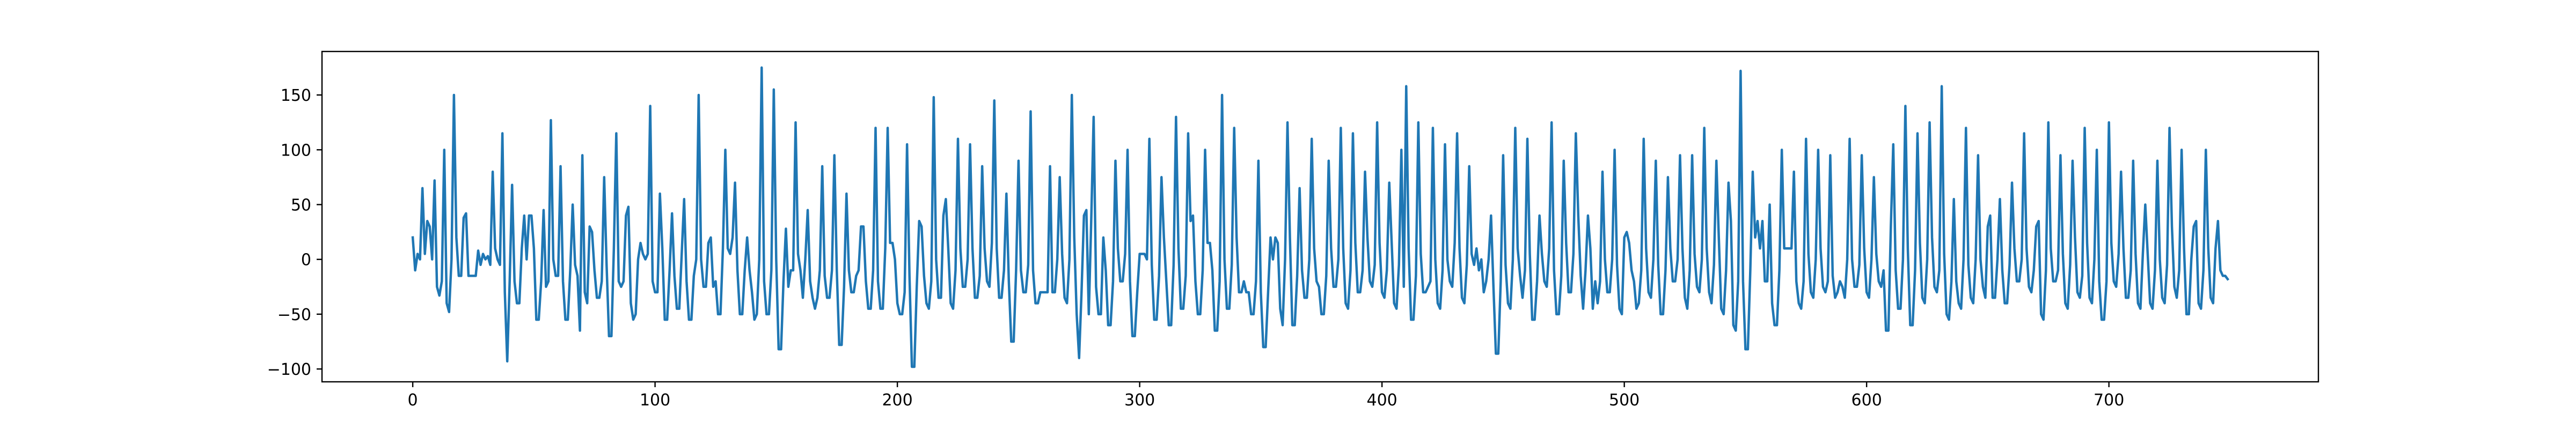  I want to click on x-tick-label: 600, so click(1866, 400).